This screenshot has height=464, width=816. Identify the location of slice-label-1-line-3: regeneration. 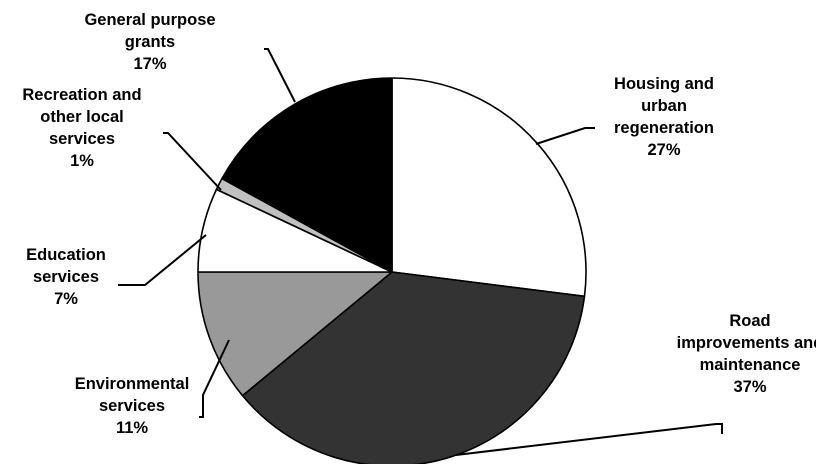
(664, 128).